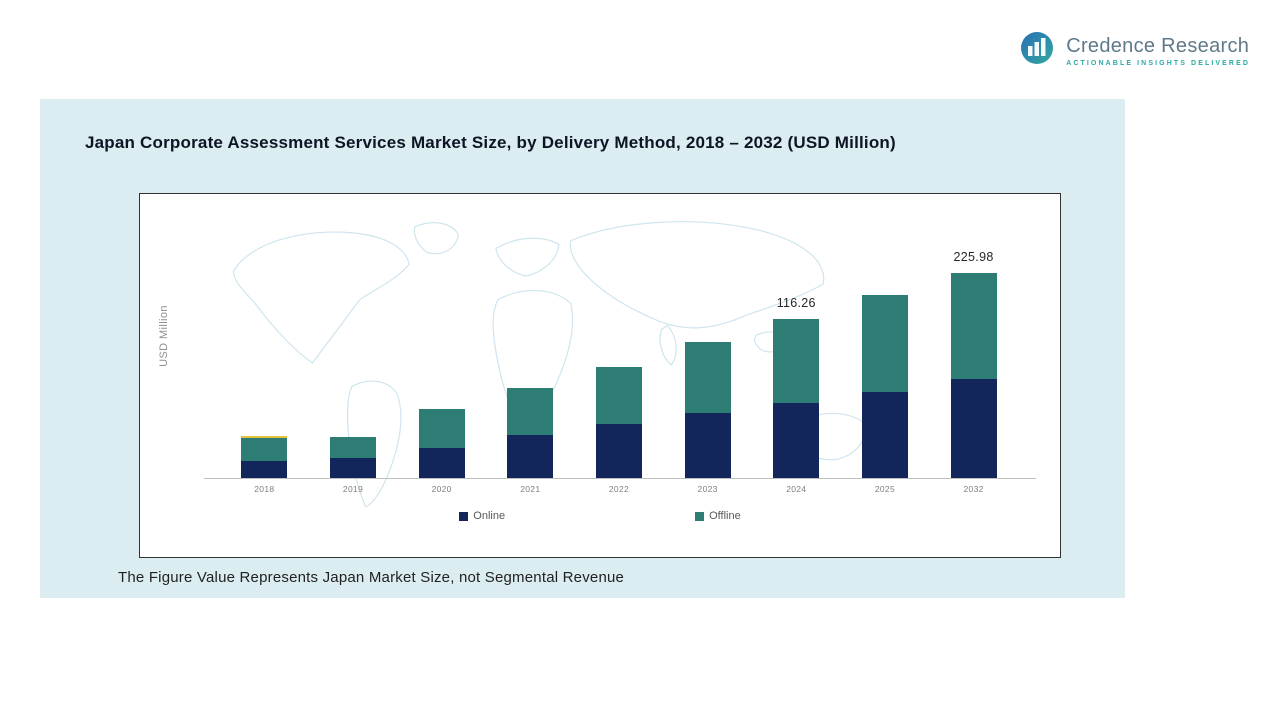 This screenshot has height=720, width=1280. I want to click on brand-tagline: Actionable Insights Delivered, so click(1158, 63).